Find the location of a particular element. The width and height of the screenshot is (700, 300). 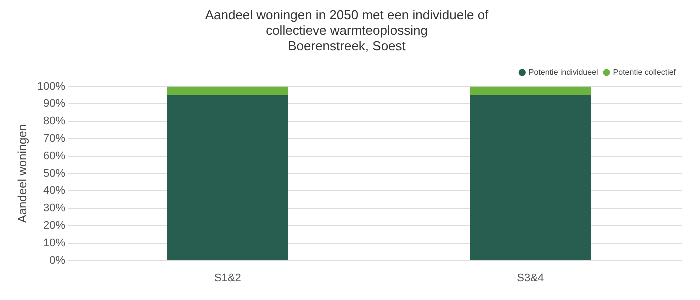

legend-label: Potentie collectief is located at coordinates (645, 73).